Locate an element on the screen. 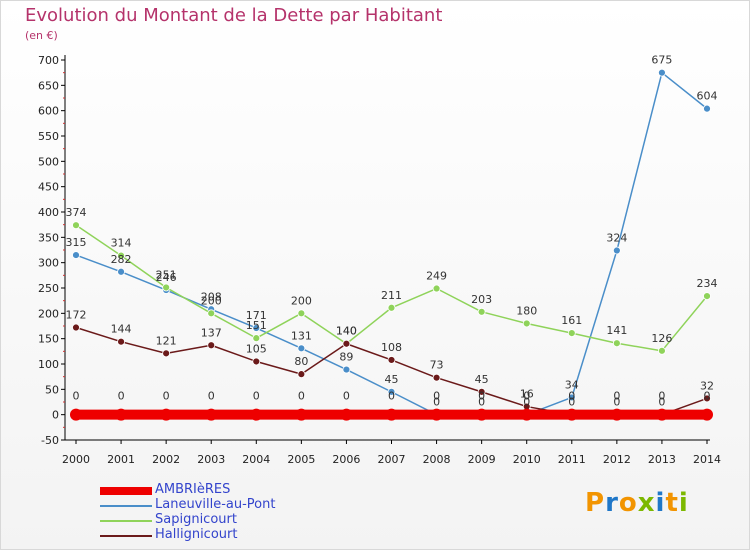 This screenshot has height=550, width=750. x-tick-label: 2010 is located at coordinates (527, 459).